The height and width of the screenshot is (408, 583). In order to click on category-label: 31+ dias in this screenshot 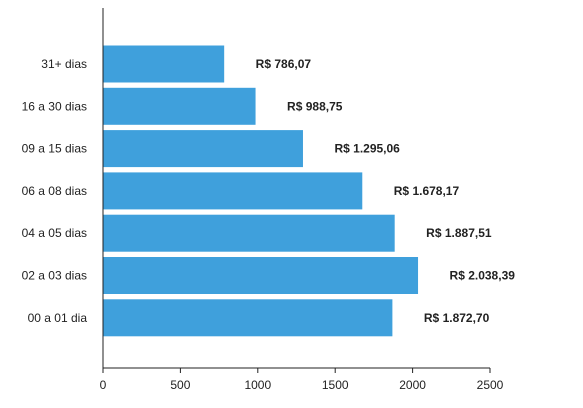, I will do `click(64, 64)`.